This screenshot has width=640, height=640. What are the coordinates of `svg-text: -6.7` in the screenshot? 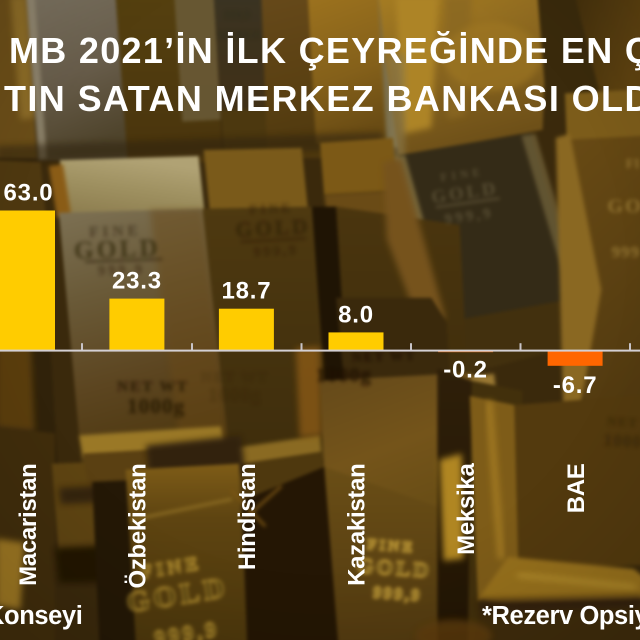 It's located at (575, 385).